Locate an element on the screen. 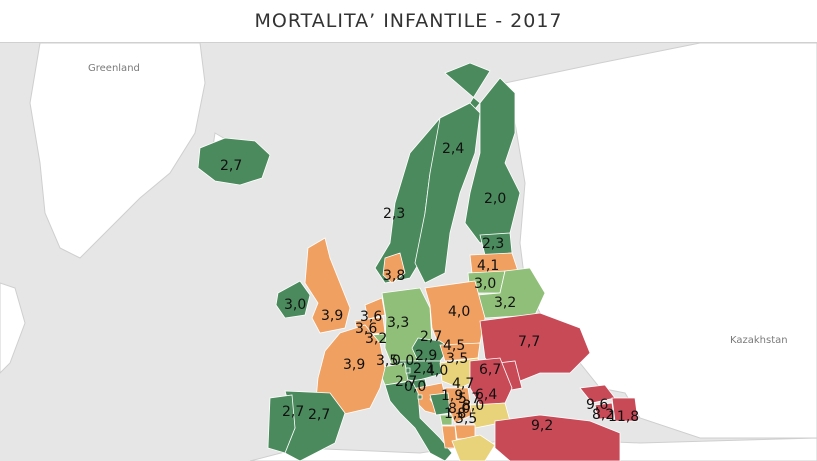 This screenshot has height=461, width=817. label-north-macedonia: 8,0 is located at coordinates (473, 406).